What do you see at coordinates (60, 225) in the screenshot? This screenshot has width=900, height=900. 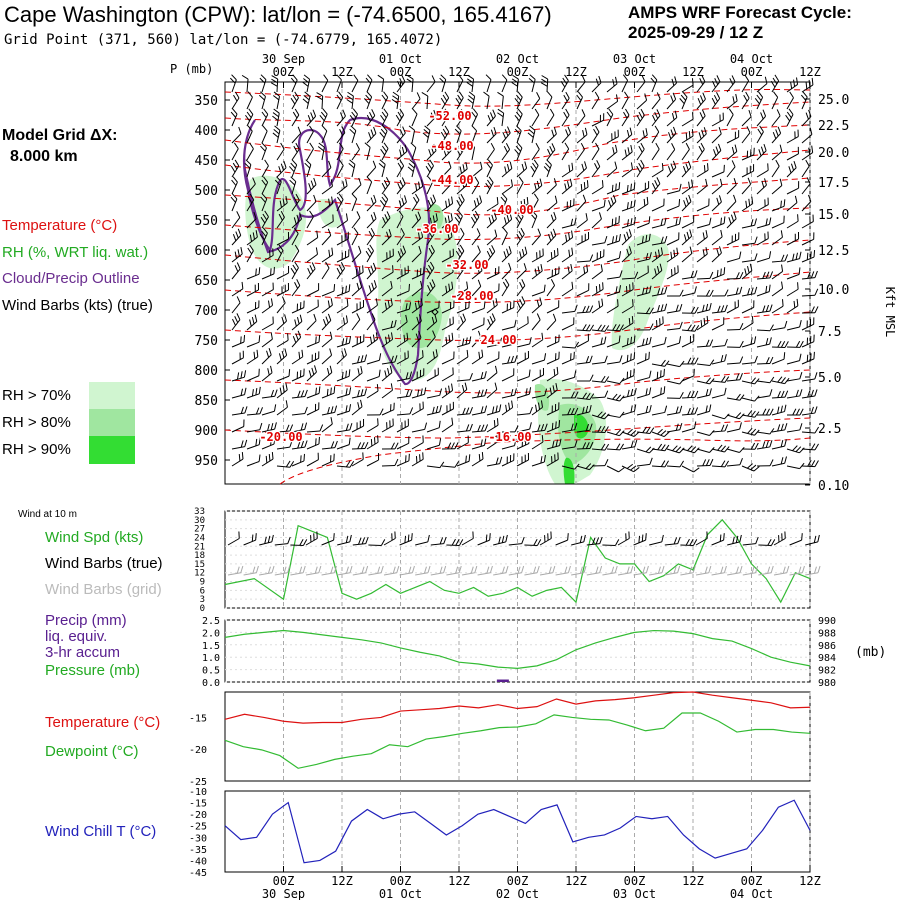 I see `legend-temperature: Temperature (°C)` at bounding box center [60, 225].